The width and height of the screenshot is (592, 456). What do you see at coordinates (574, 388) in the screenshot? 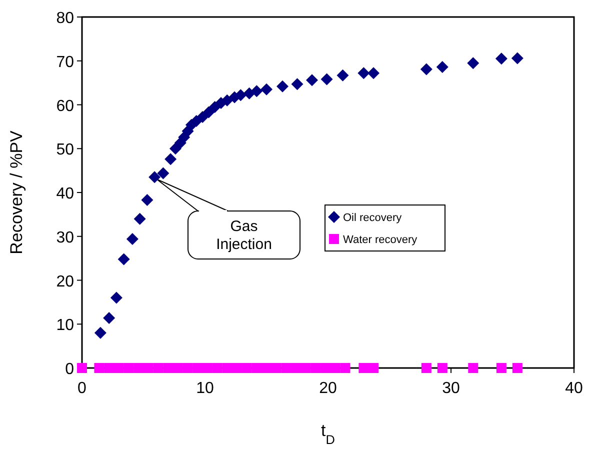
I see `x-tick-label: 40` at bounding box center [574, 388].